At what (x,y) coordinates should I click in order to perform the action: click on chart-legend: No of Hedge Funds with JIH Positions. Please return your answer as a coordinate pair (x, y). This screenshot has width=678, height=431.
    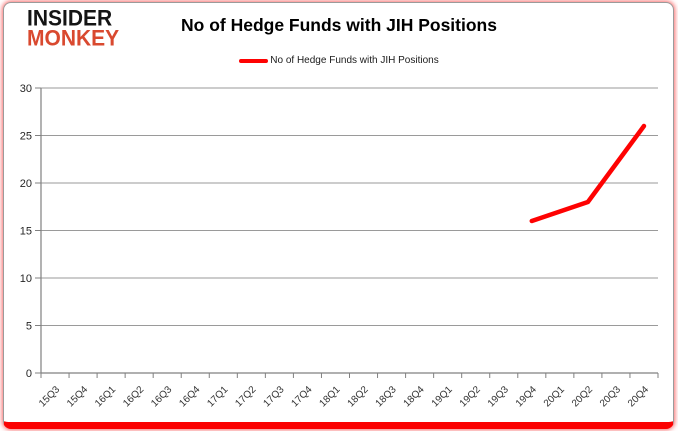
    Looking at the image, I should click on (339, 60).